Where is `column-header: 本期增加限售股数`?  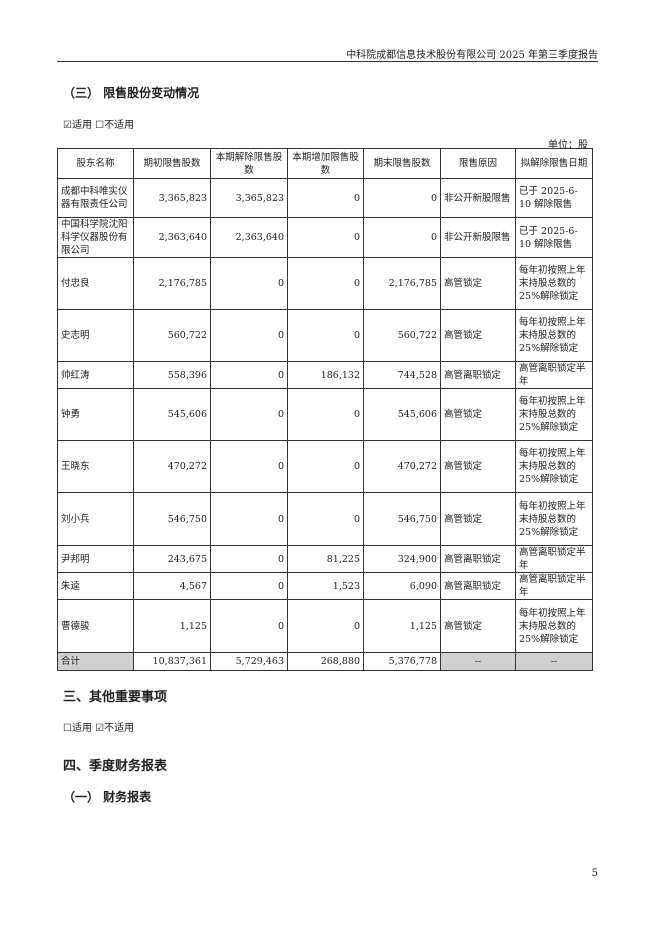 column-header: 本期增加限售股数 is located at coordinates (325, 163).